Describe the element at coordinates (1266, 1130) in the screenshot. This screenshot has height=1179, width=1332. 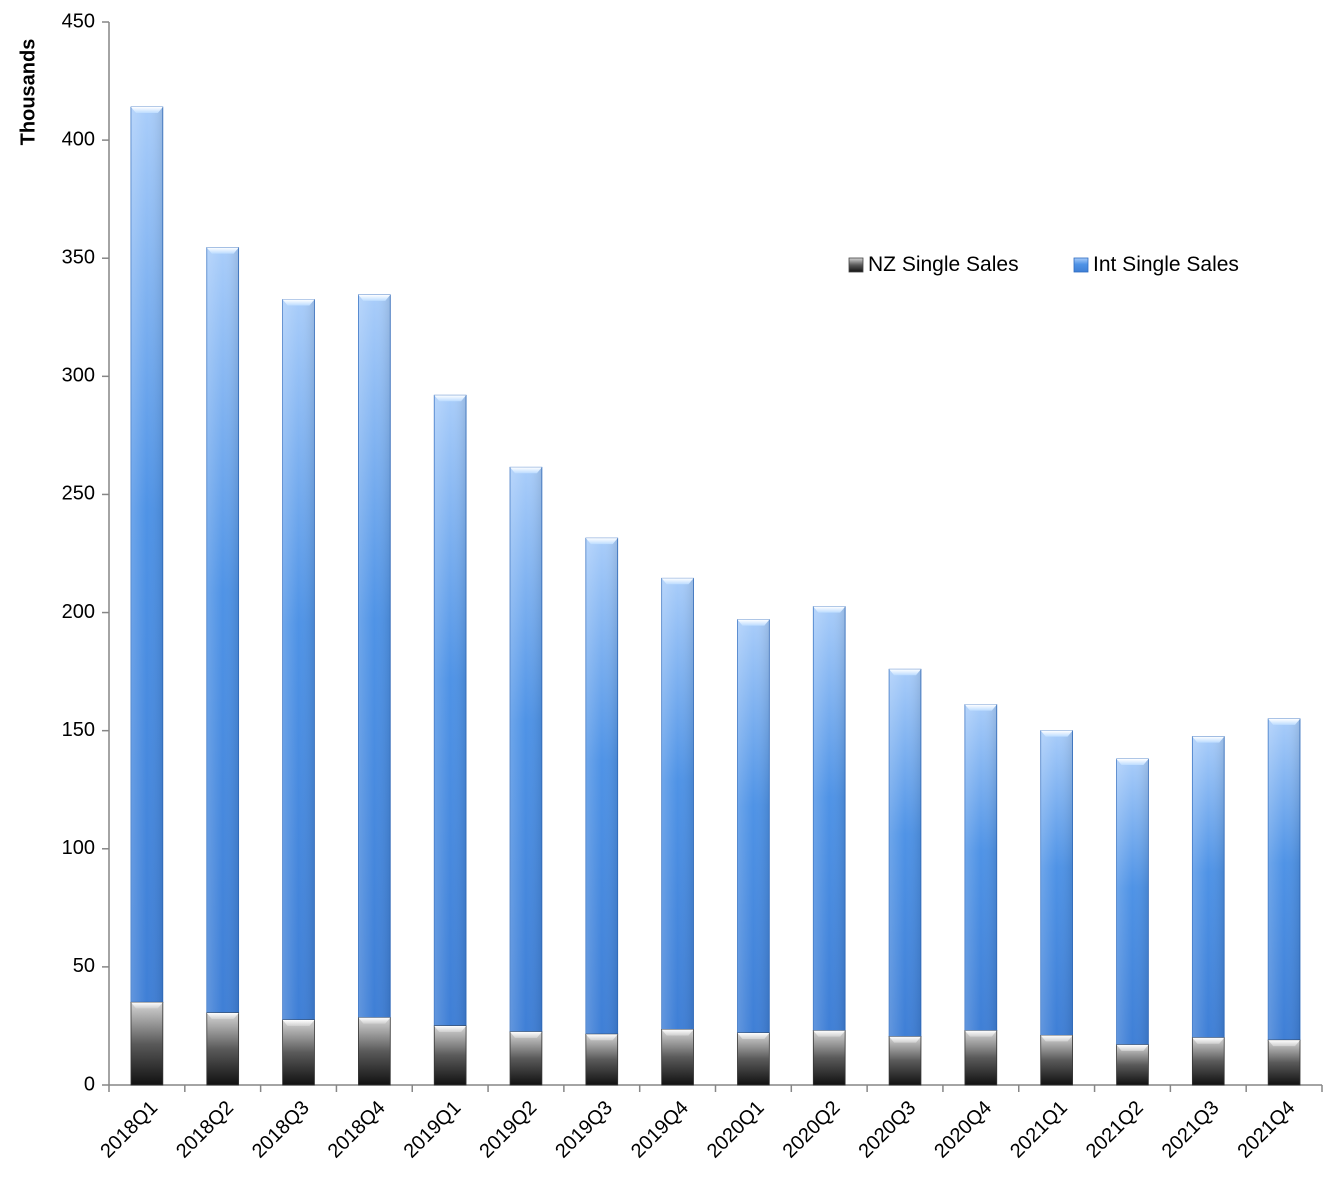
I see `x-tick-label: 2021Q4` at that location.